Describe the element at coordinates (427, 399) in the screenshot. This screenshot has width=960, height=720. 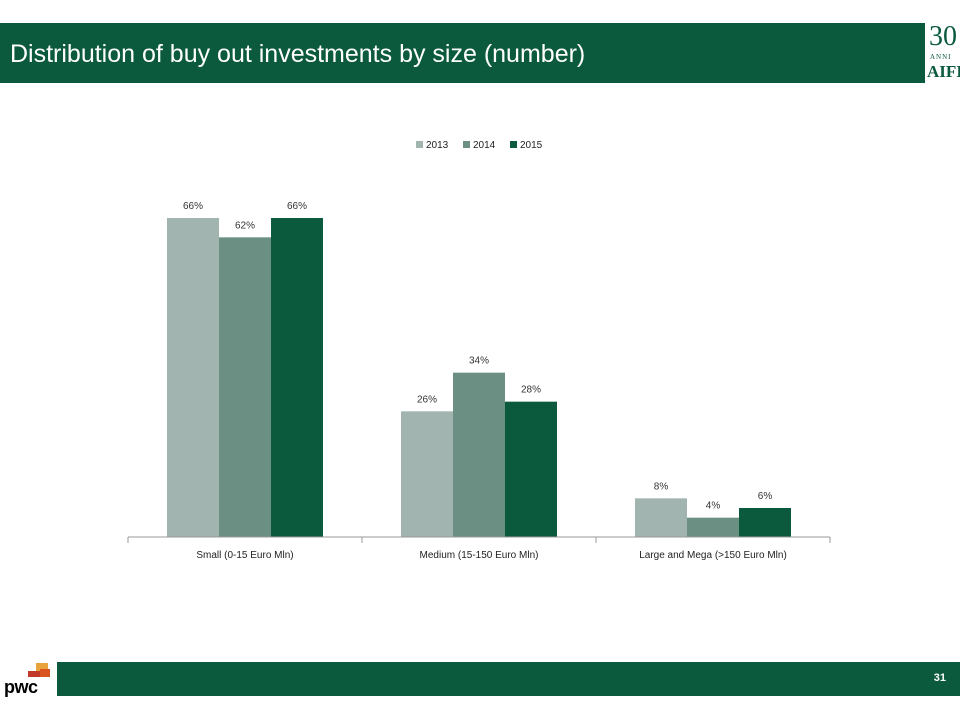
I see `data-label: 26%` at that location.